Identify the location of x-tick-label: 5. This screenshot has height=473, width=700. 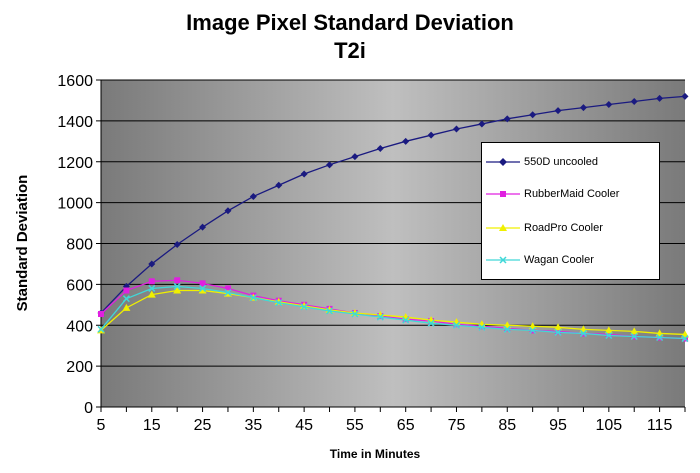
(101, 425).